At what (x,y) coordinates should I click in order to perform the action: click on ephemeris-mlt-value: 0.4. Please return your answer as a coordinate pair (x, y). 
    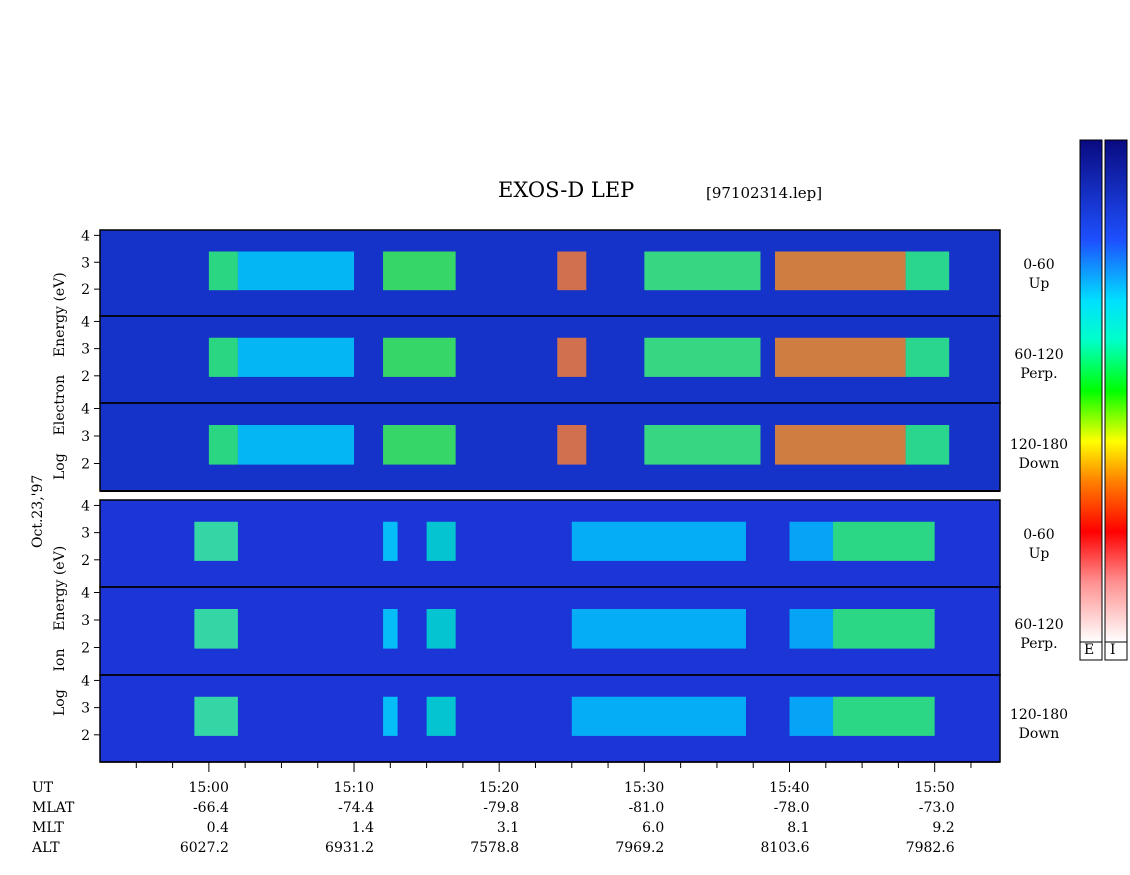
    Looking at the image, I should click on (217, 828).